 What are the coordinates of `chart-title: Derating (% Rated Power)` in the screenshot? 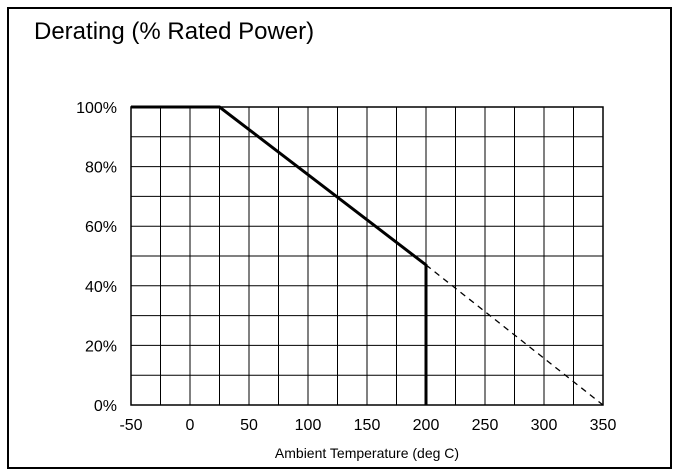 It's located at (174, 31).